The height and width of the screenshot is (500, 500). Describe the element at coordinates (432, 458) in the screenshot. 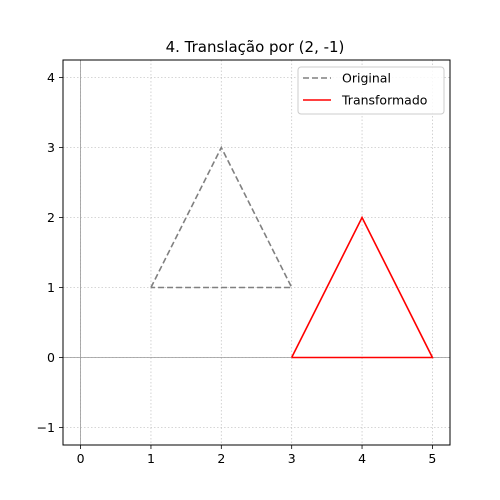

I see `x-tick-label: 5` at that location.